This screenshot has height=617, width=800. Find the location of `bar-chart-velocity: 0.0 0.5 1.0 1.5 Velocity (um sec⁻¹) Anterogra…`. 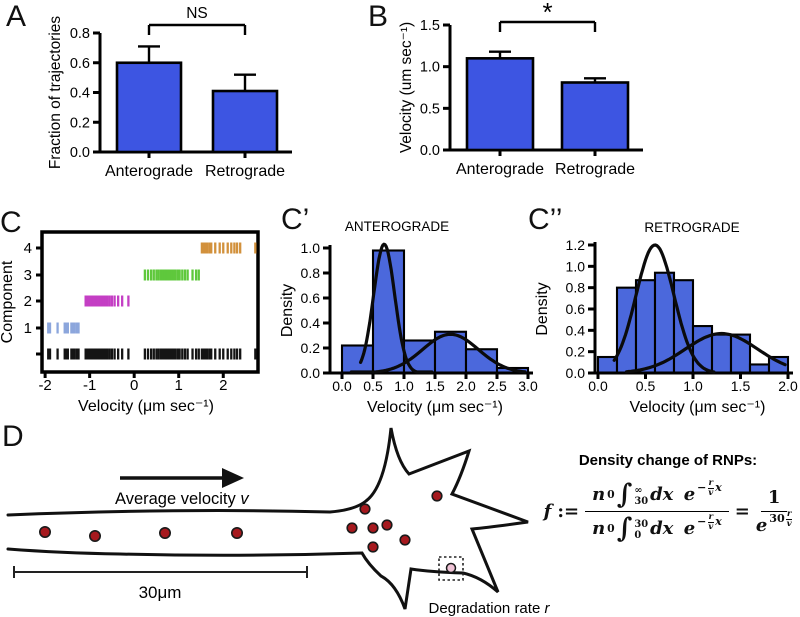

bar-chart-velocity: 0.0 0.5 1.0 1.5 Velocity (um sec⁻¹) Anterogra… is located at coordinates (520, 89).